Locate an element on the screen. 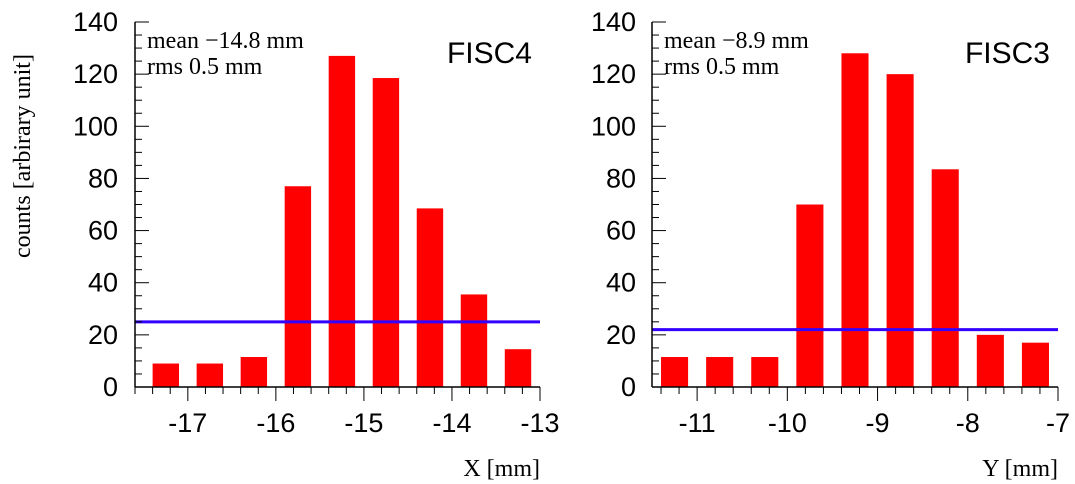  x-axis-title: Y [mm] is located at coordinates (1020, 469).